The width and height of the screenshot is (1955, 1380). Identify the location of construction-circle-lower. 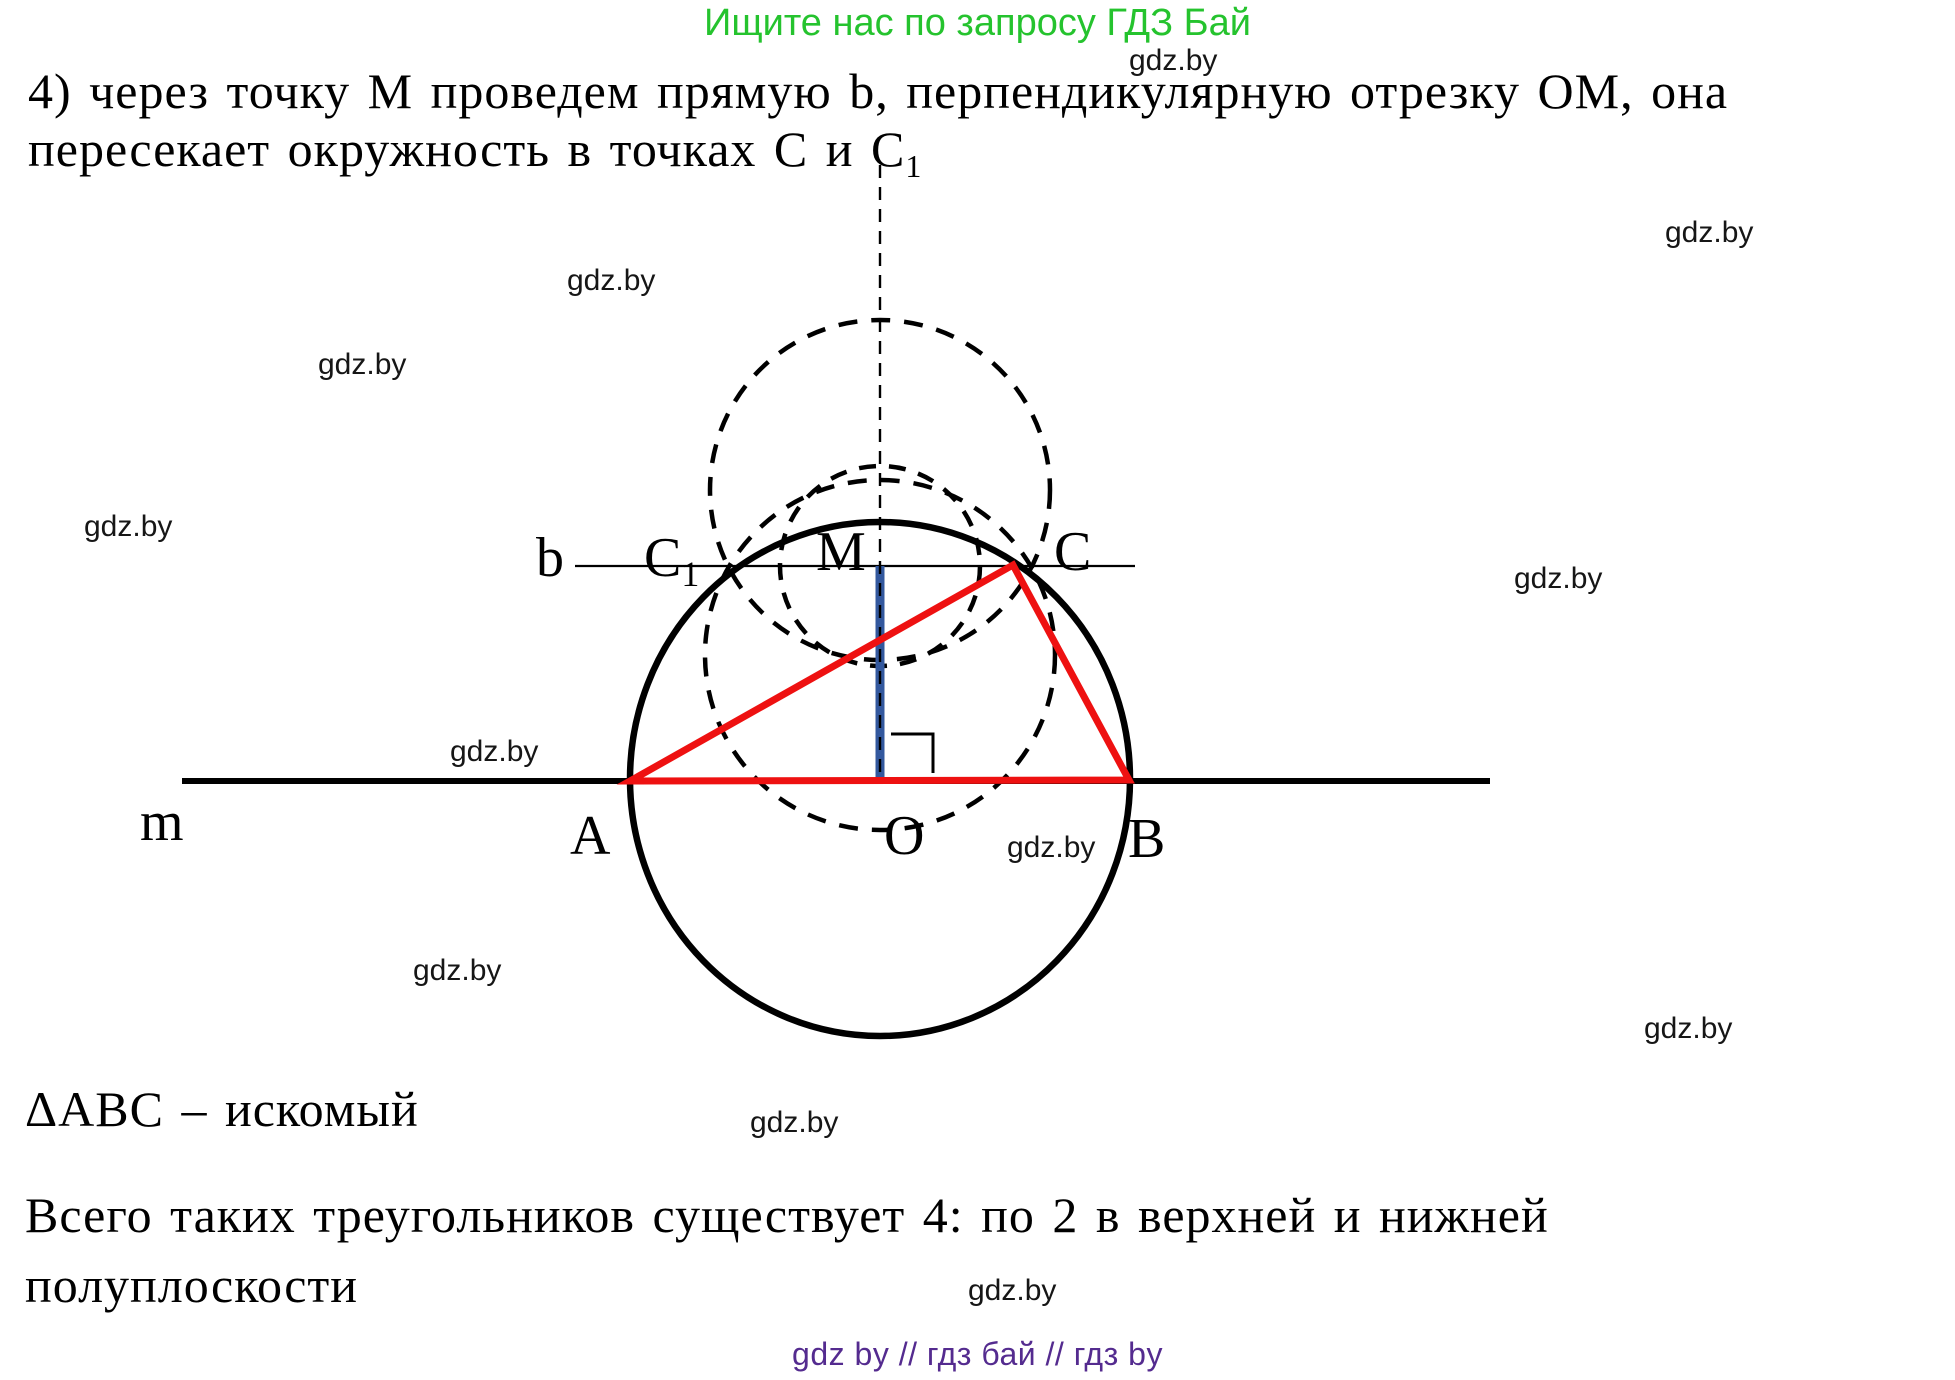
(880, 655).